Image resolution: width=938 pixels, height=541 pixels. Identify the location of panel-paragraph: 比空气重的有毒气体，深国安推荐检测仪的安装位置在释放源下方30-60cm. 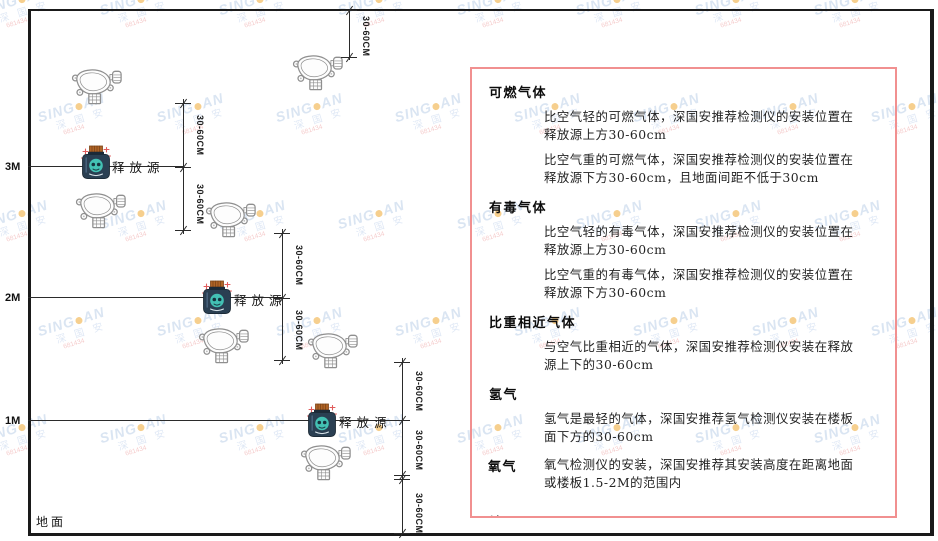
(699, 283).